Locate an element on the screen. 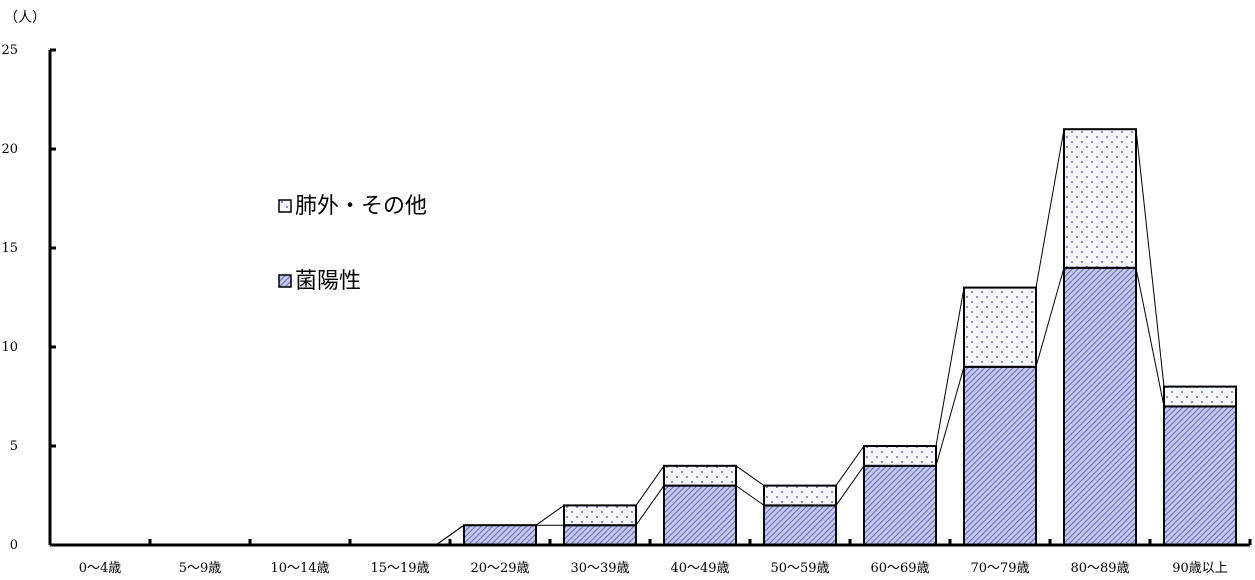 The image size is (1255, 580). x-tick-label-8: 60～69歳 is located at coordinates (899, 568).